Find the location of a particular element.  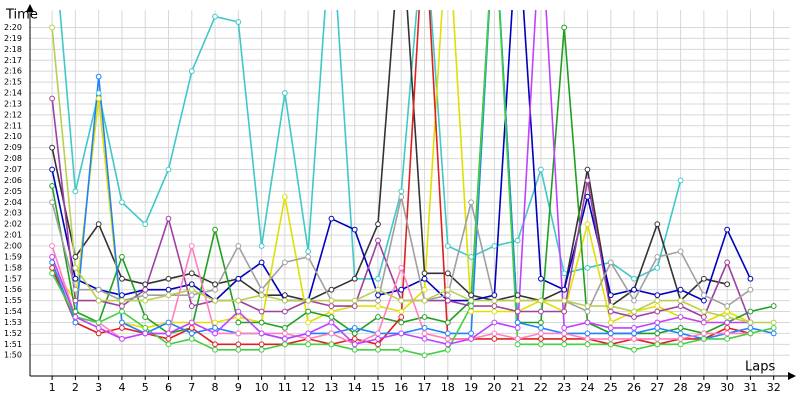

y-tick-label: 2:12 is located at coordinates (13, 114).